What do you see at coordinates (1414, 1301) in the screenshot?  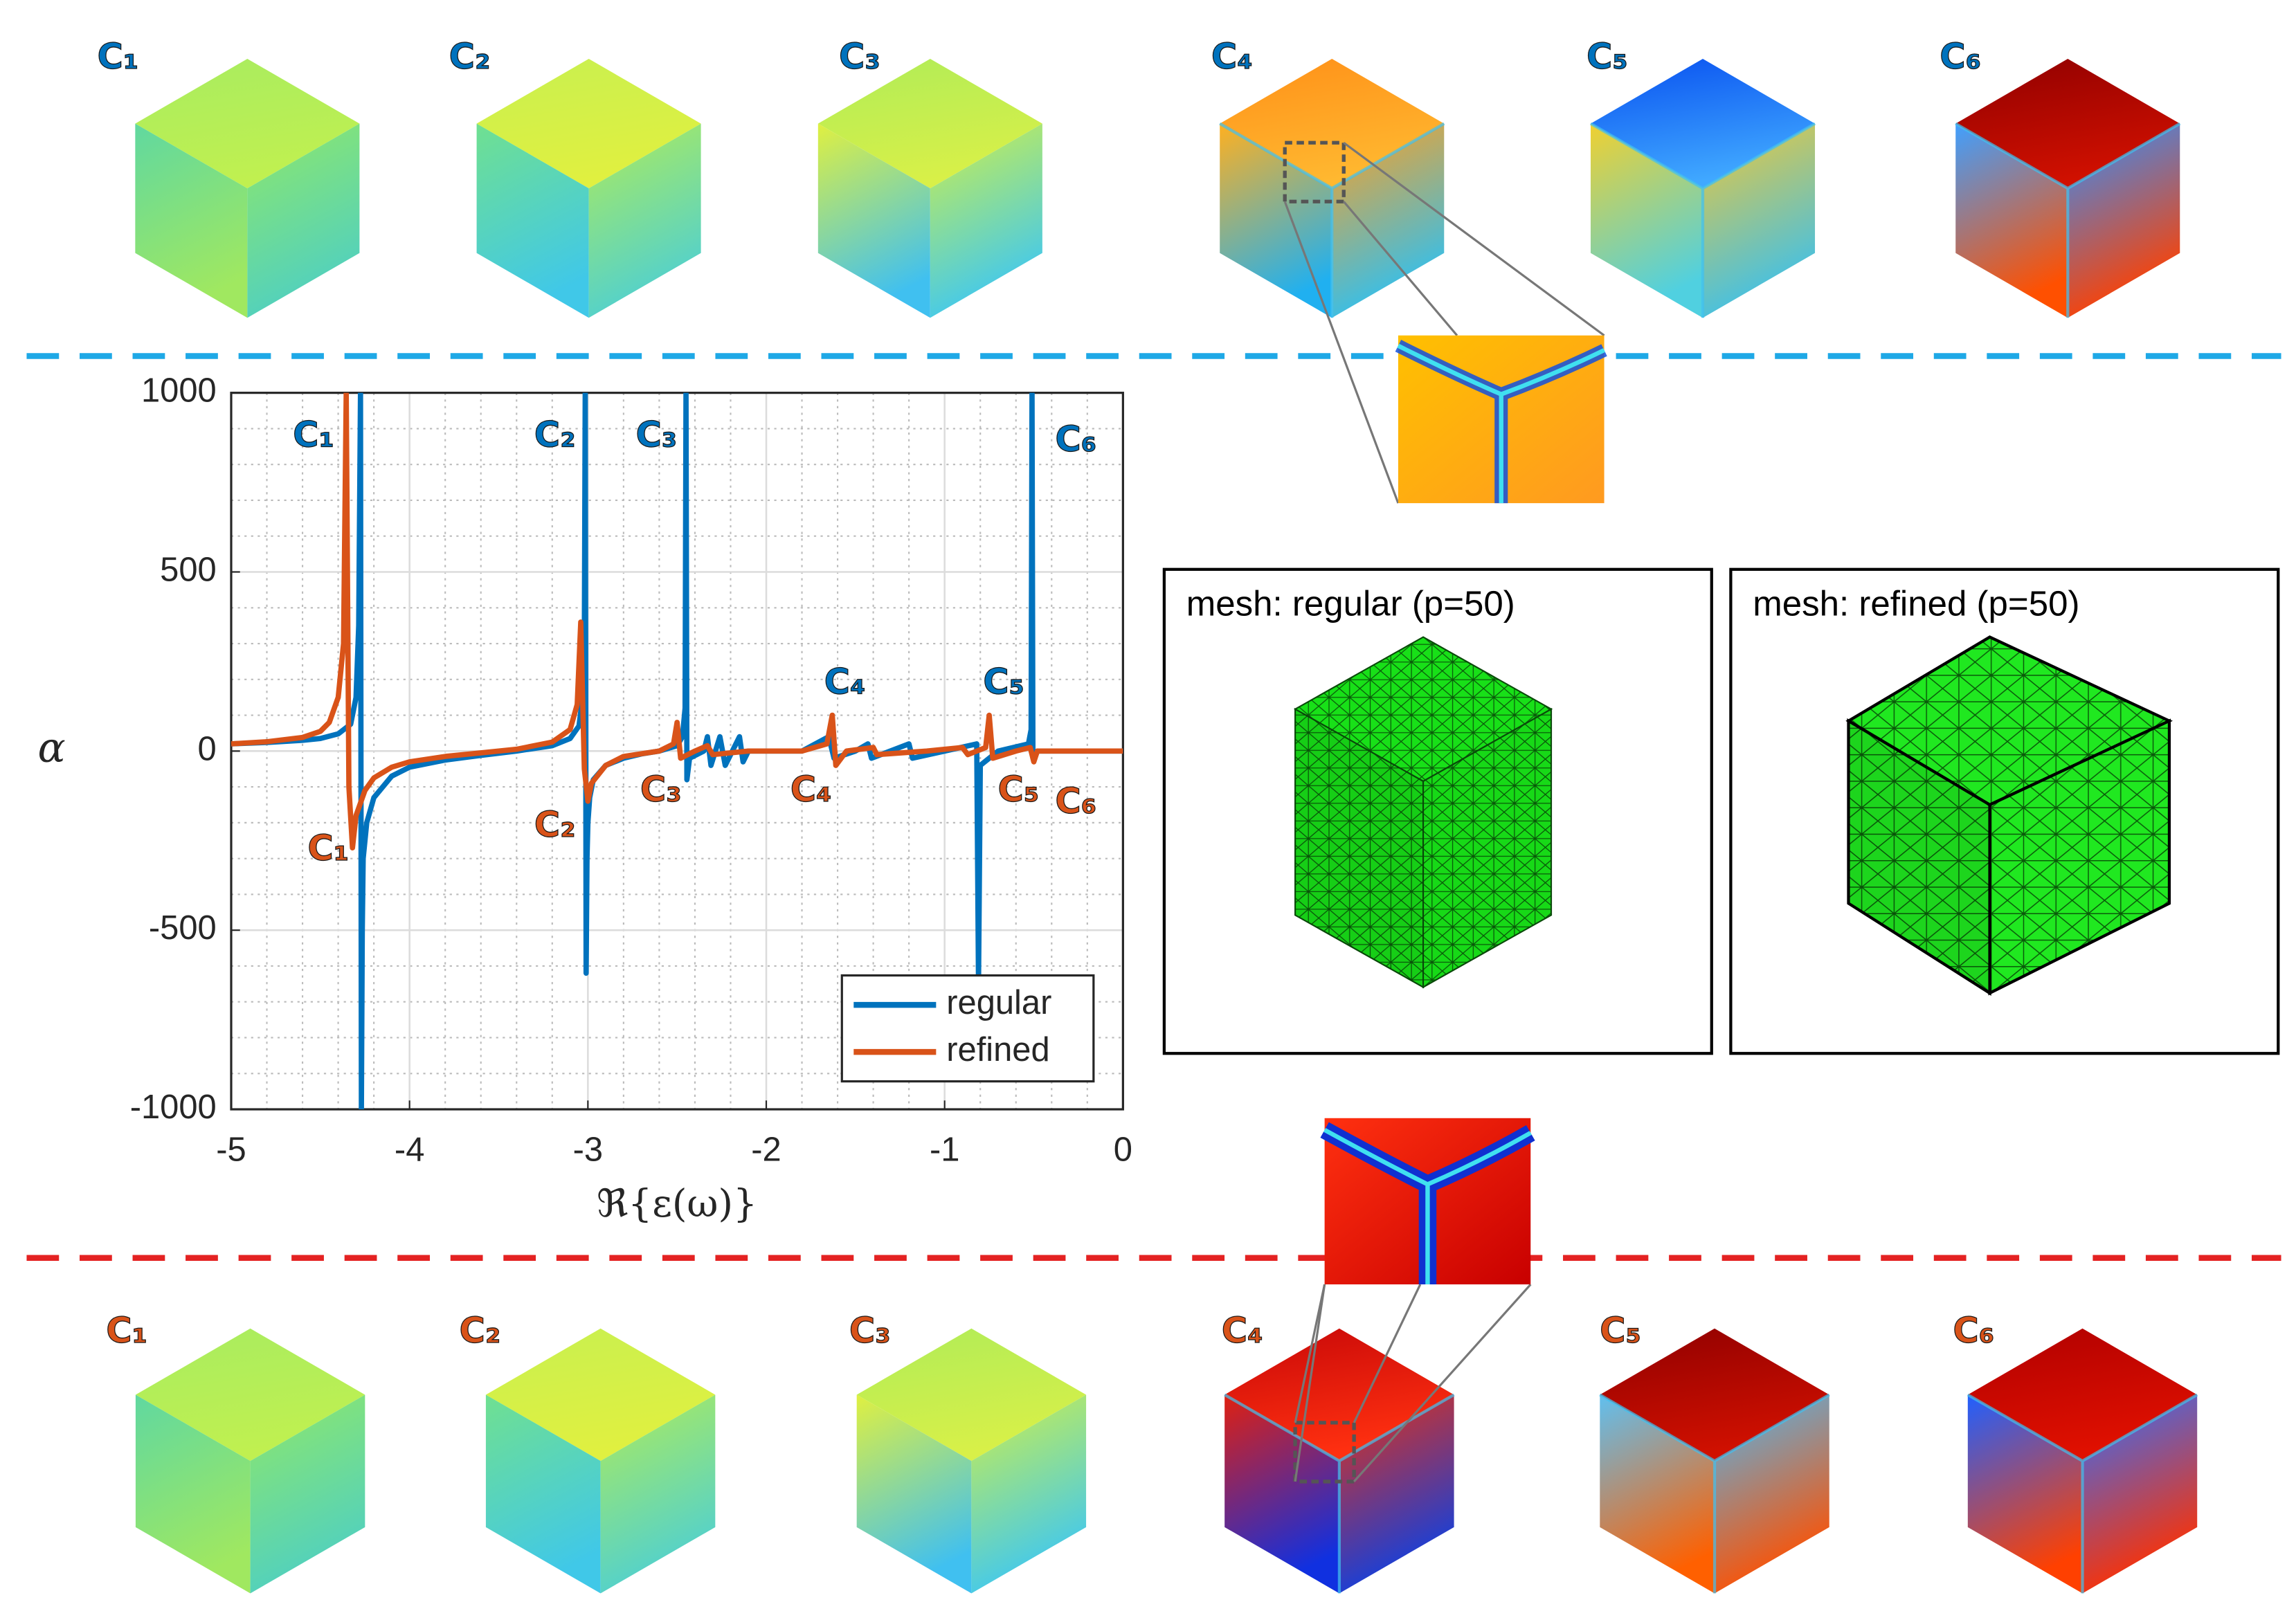 I see `zoom-inset-bottom` at bounding box center [1414, 1301].